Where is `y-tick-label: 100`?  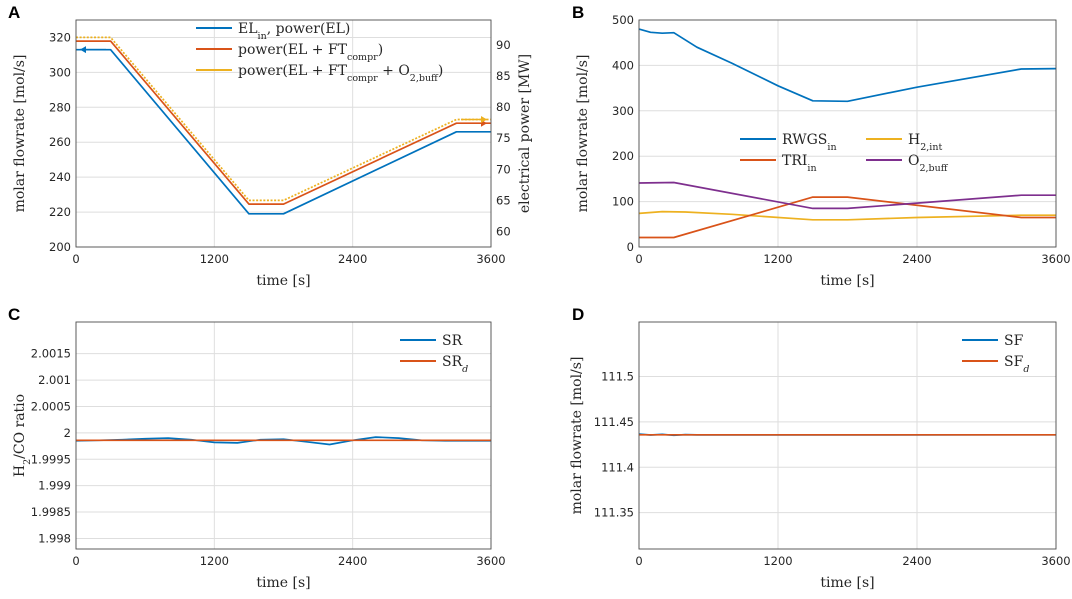 y-tick-label: 100 is located at coordinates (623, 202).